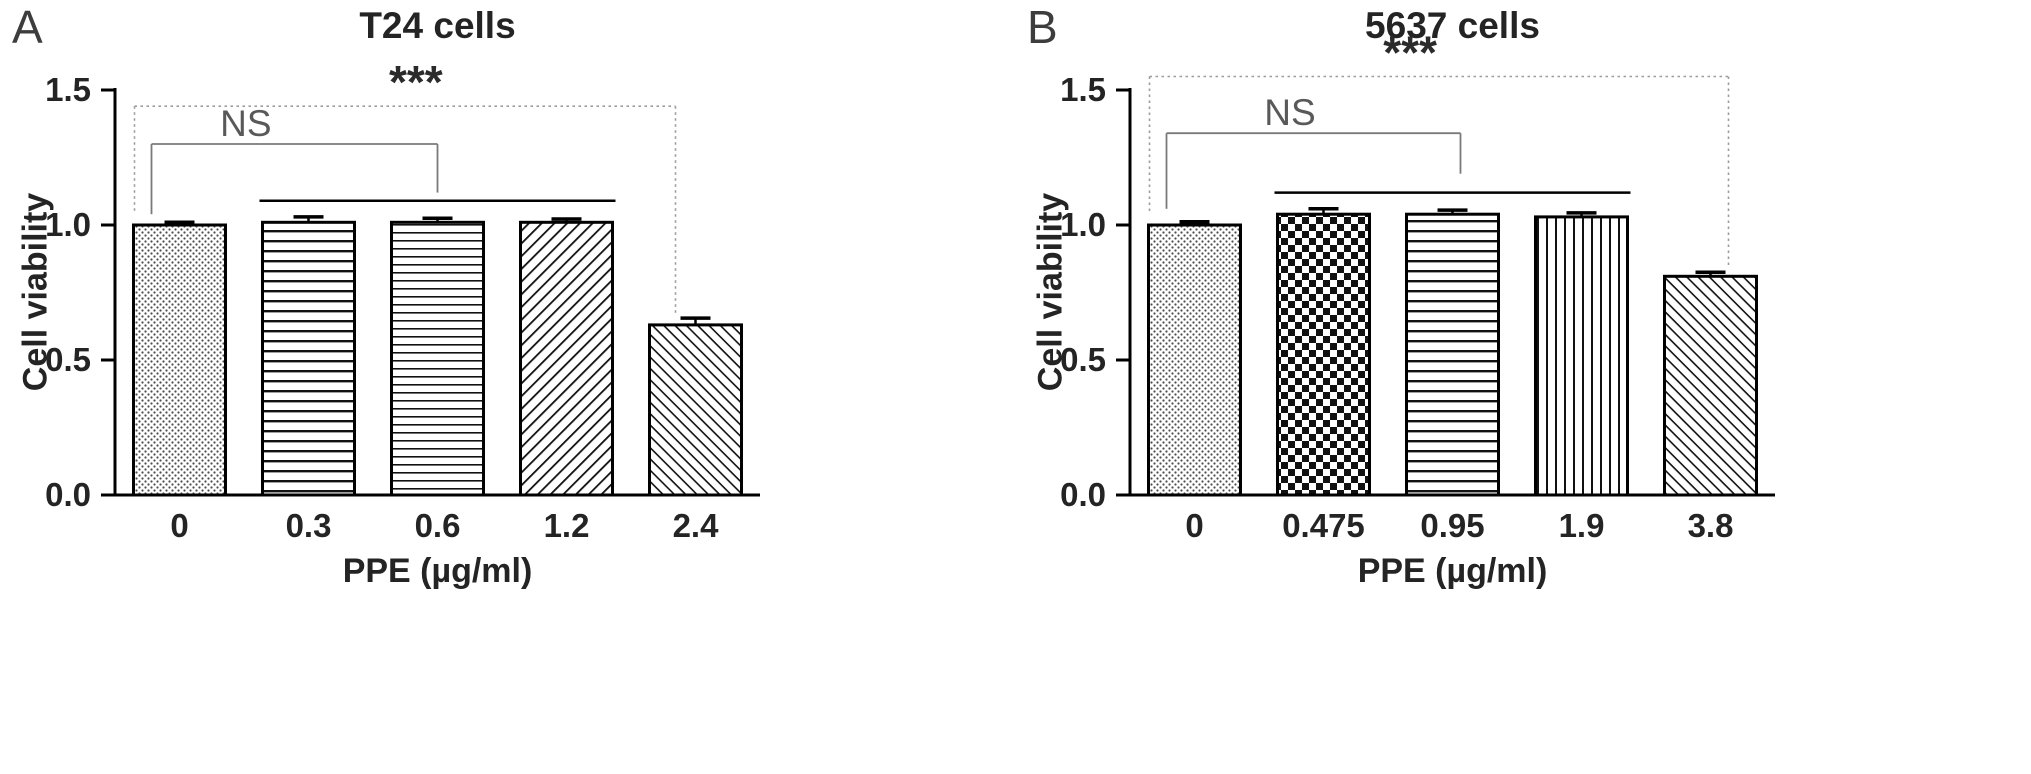 This screenshot has height=774, width=2031. I want to click on x-axis-label-b: PPE (µg/ml), so click(1452, 571).